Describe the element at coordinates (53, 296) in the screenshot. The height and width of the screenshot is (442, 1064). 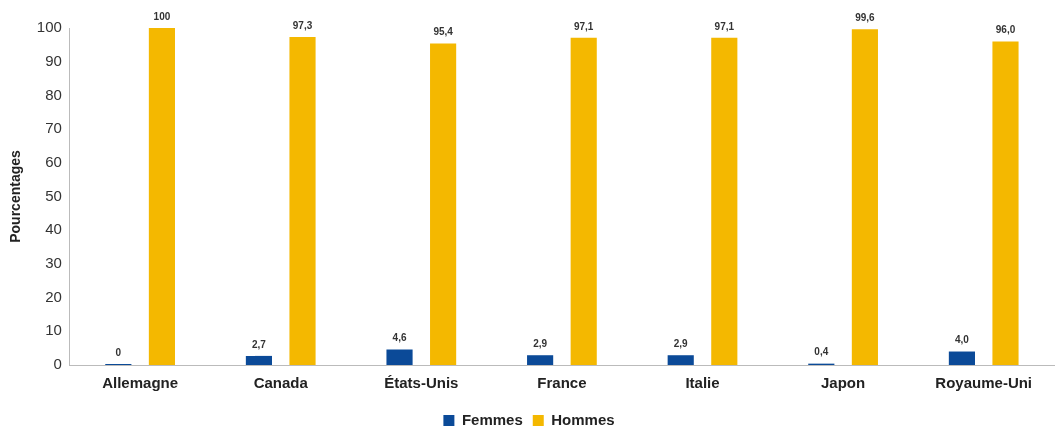
I see `y-tick-label: 20` at that location.